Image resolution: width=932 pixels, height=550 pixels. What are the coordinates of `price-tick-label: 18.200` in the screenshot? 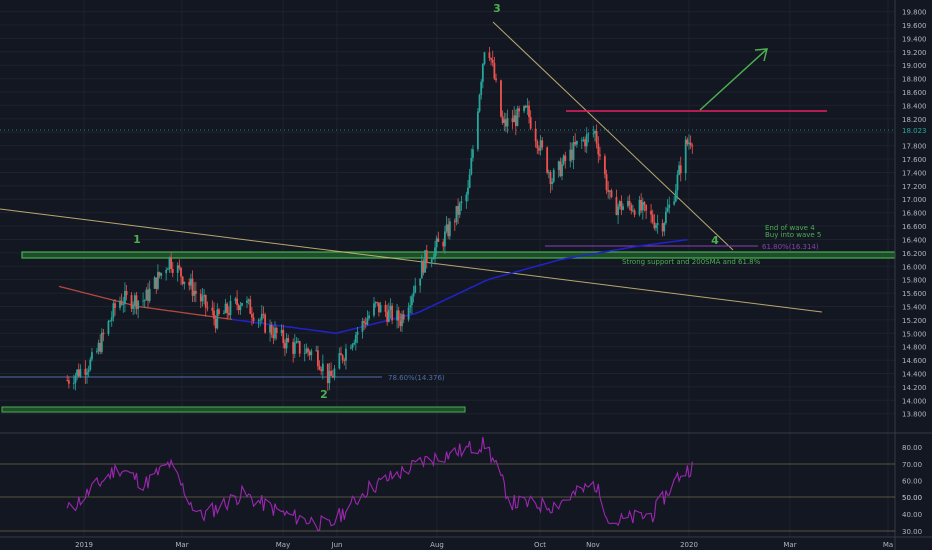 It's located at (914, 120).